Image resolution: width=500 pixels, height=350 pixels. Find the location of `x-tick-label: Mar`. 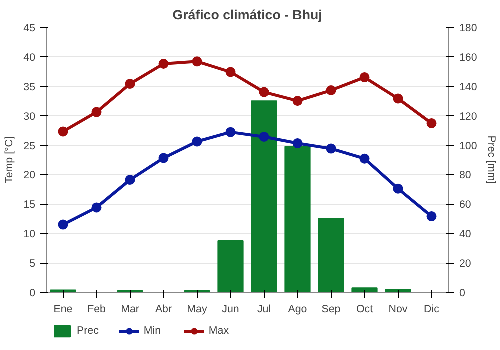

x-tick-label: Mar is located at coordinates (130, 310).